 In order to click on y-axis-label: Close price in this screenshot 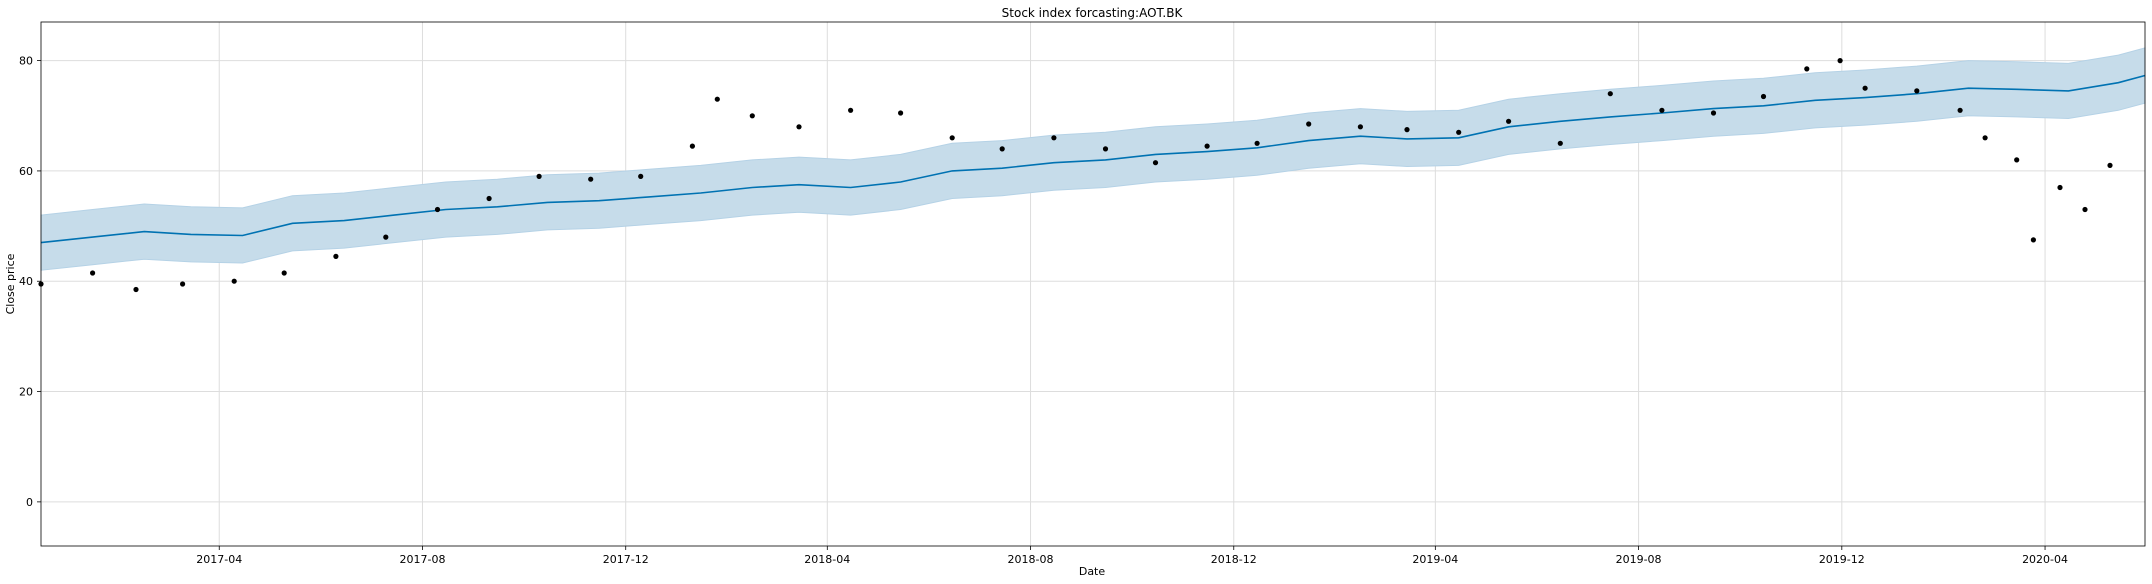, I will do `click(10, 283)`.